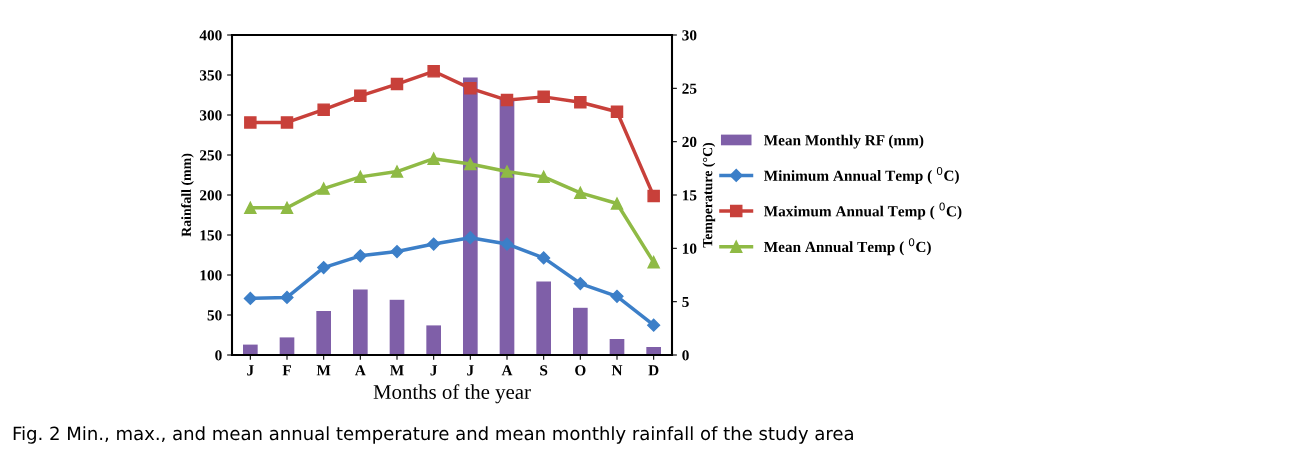 This screenshot has width=1292, height=453. I want to click on y2-tick-label: 5, so click(685, 302).